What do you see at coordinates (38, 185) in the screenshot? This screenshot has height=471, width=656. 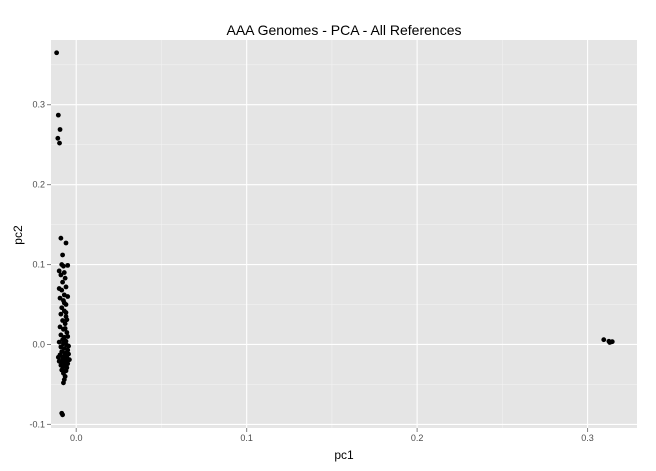 I see `y-tick-label: 0.2` at bounding box center [38, 185].